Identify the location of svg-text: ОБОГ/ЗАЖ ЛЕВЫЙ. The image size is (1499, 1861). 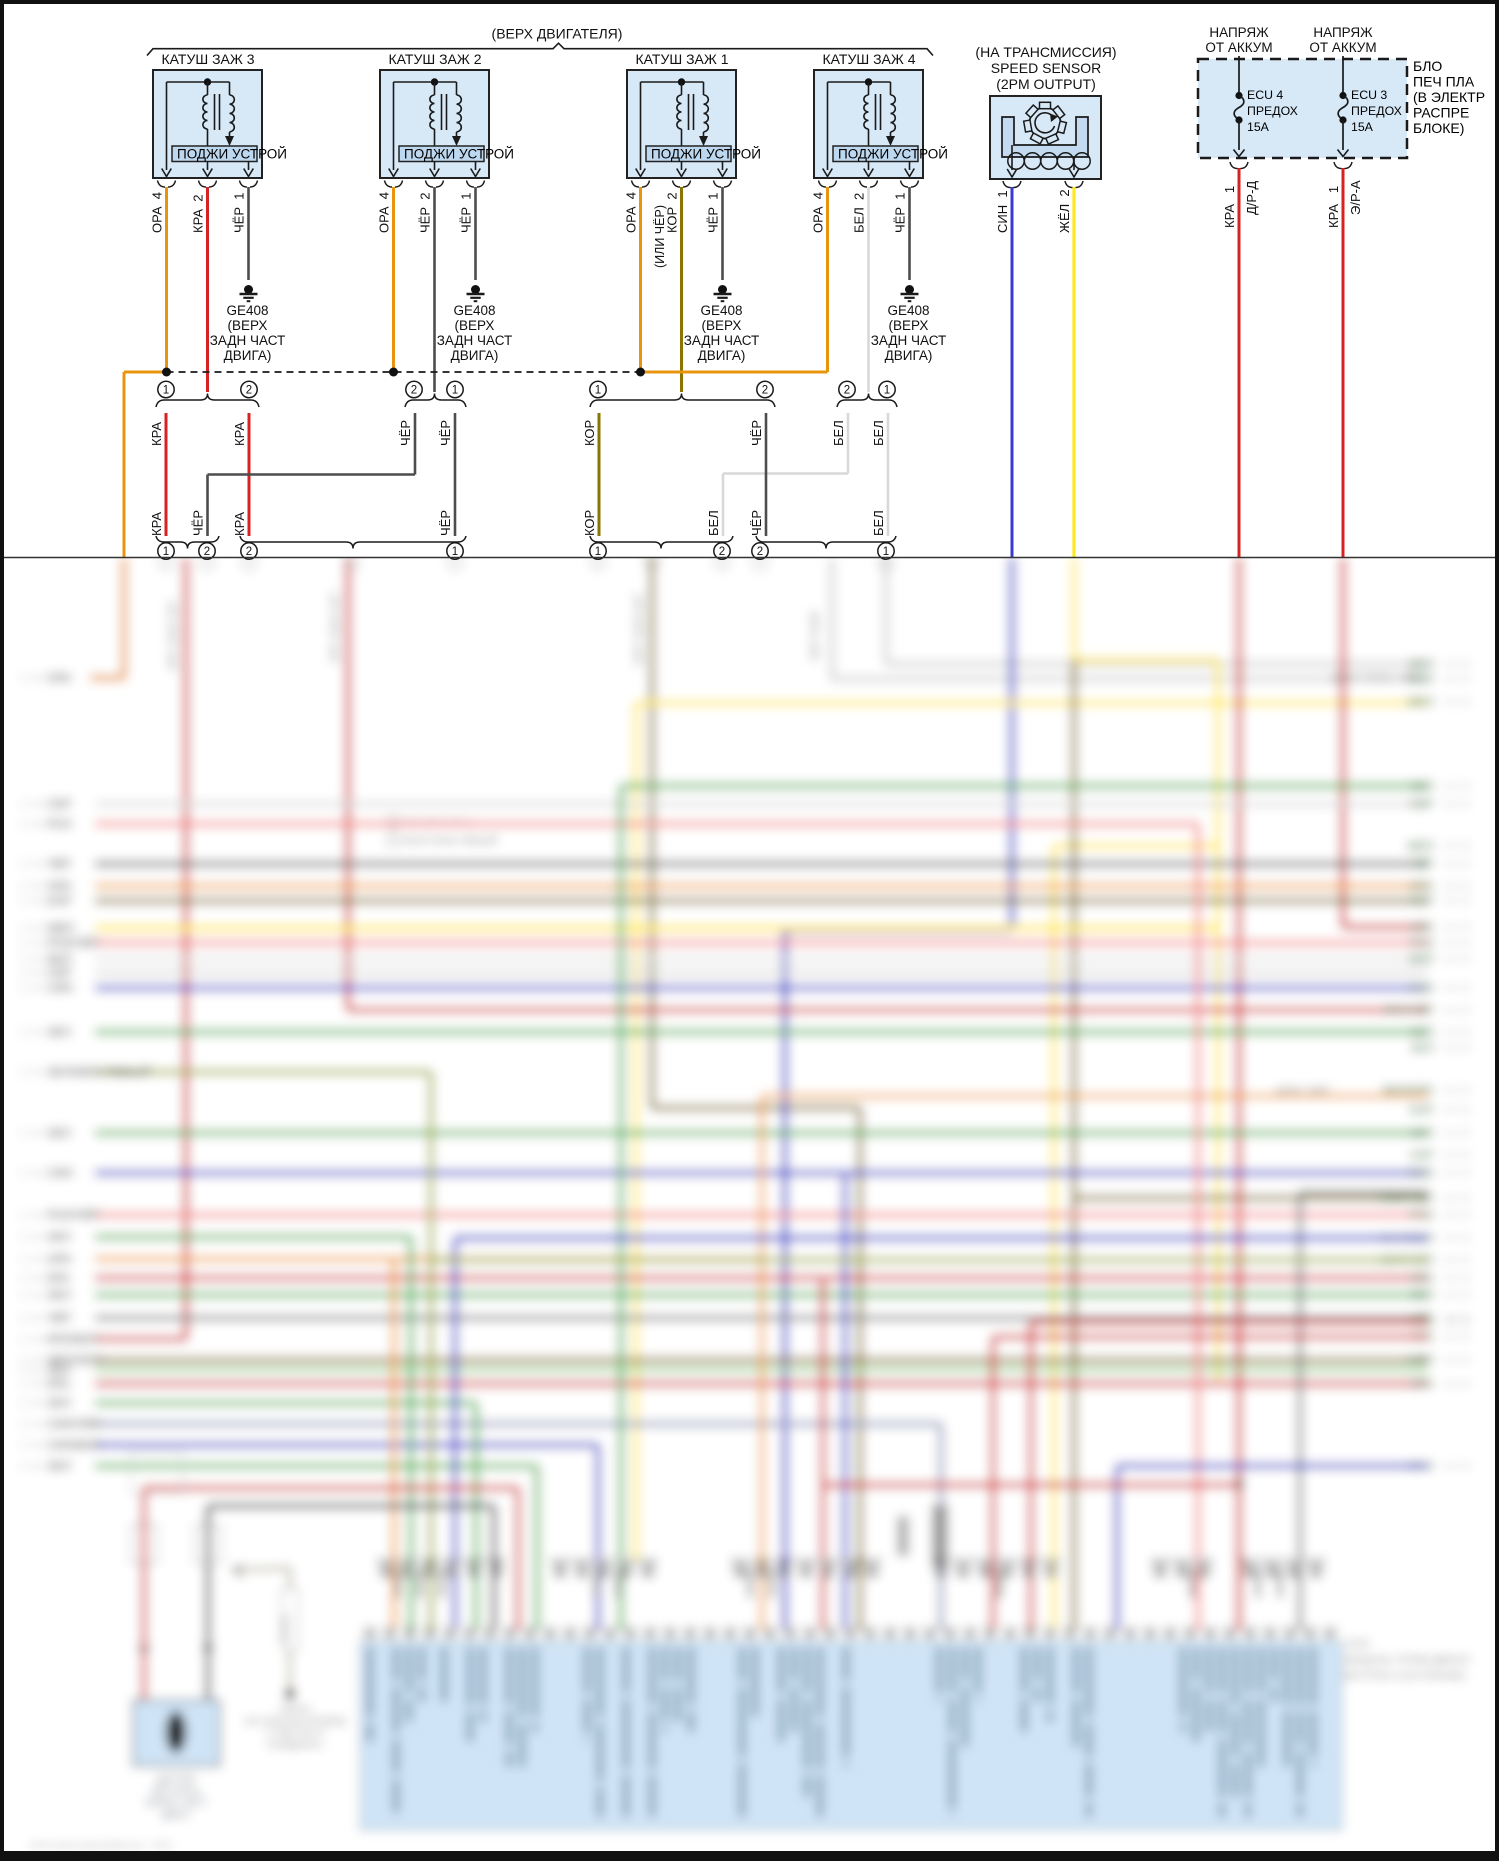
(449, 840).